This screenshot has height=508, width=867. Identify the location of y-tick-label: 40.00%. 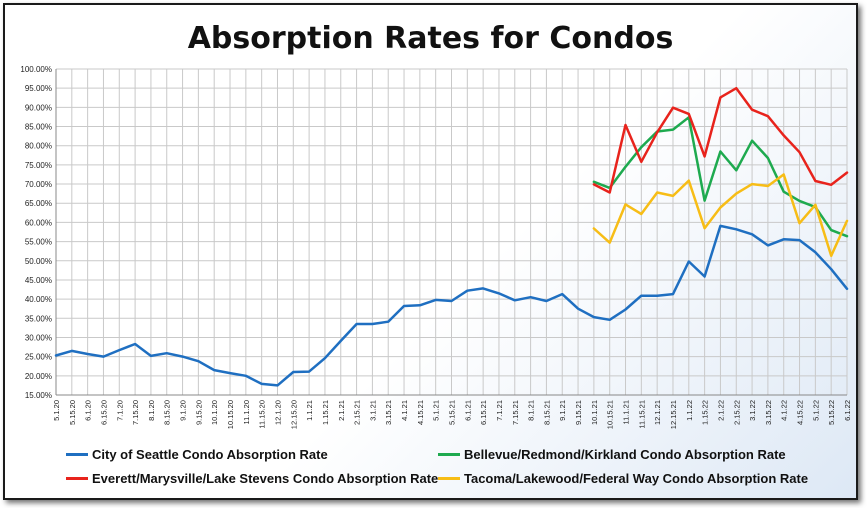
(38, 299).